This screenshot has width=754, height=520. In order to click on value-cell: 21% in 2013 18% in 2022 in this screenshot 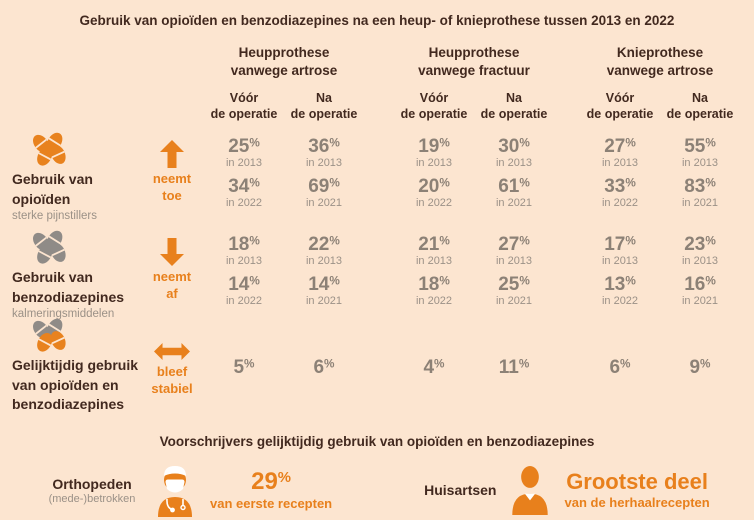, I will do `click(434, 270)`.